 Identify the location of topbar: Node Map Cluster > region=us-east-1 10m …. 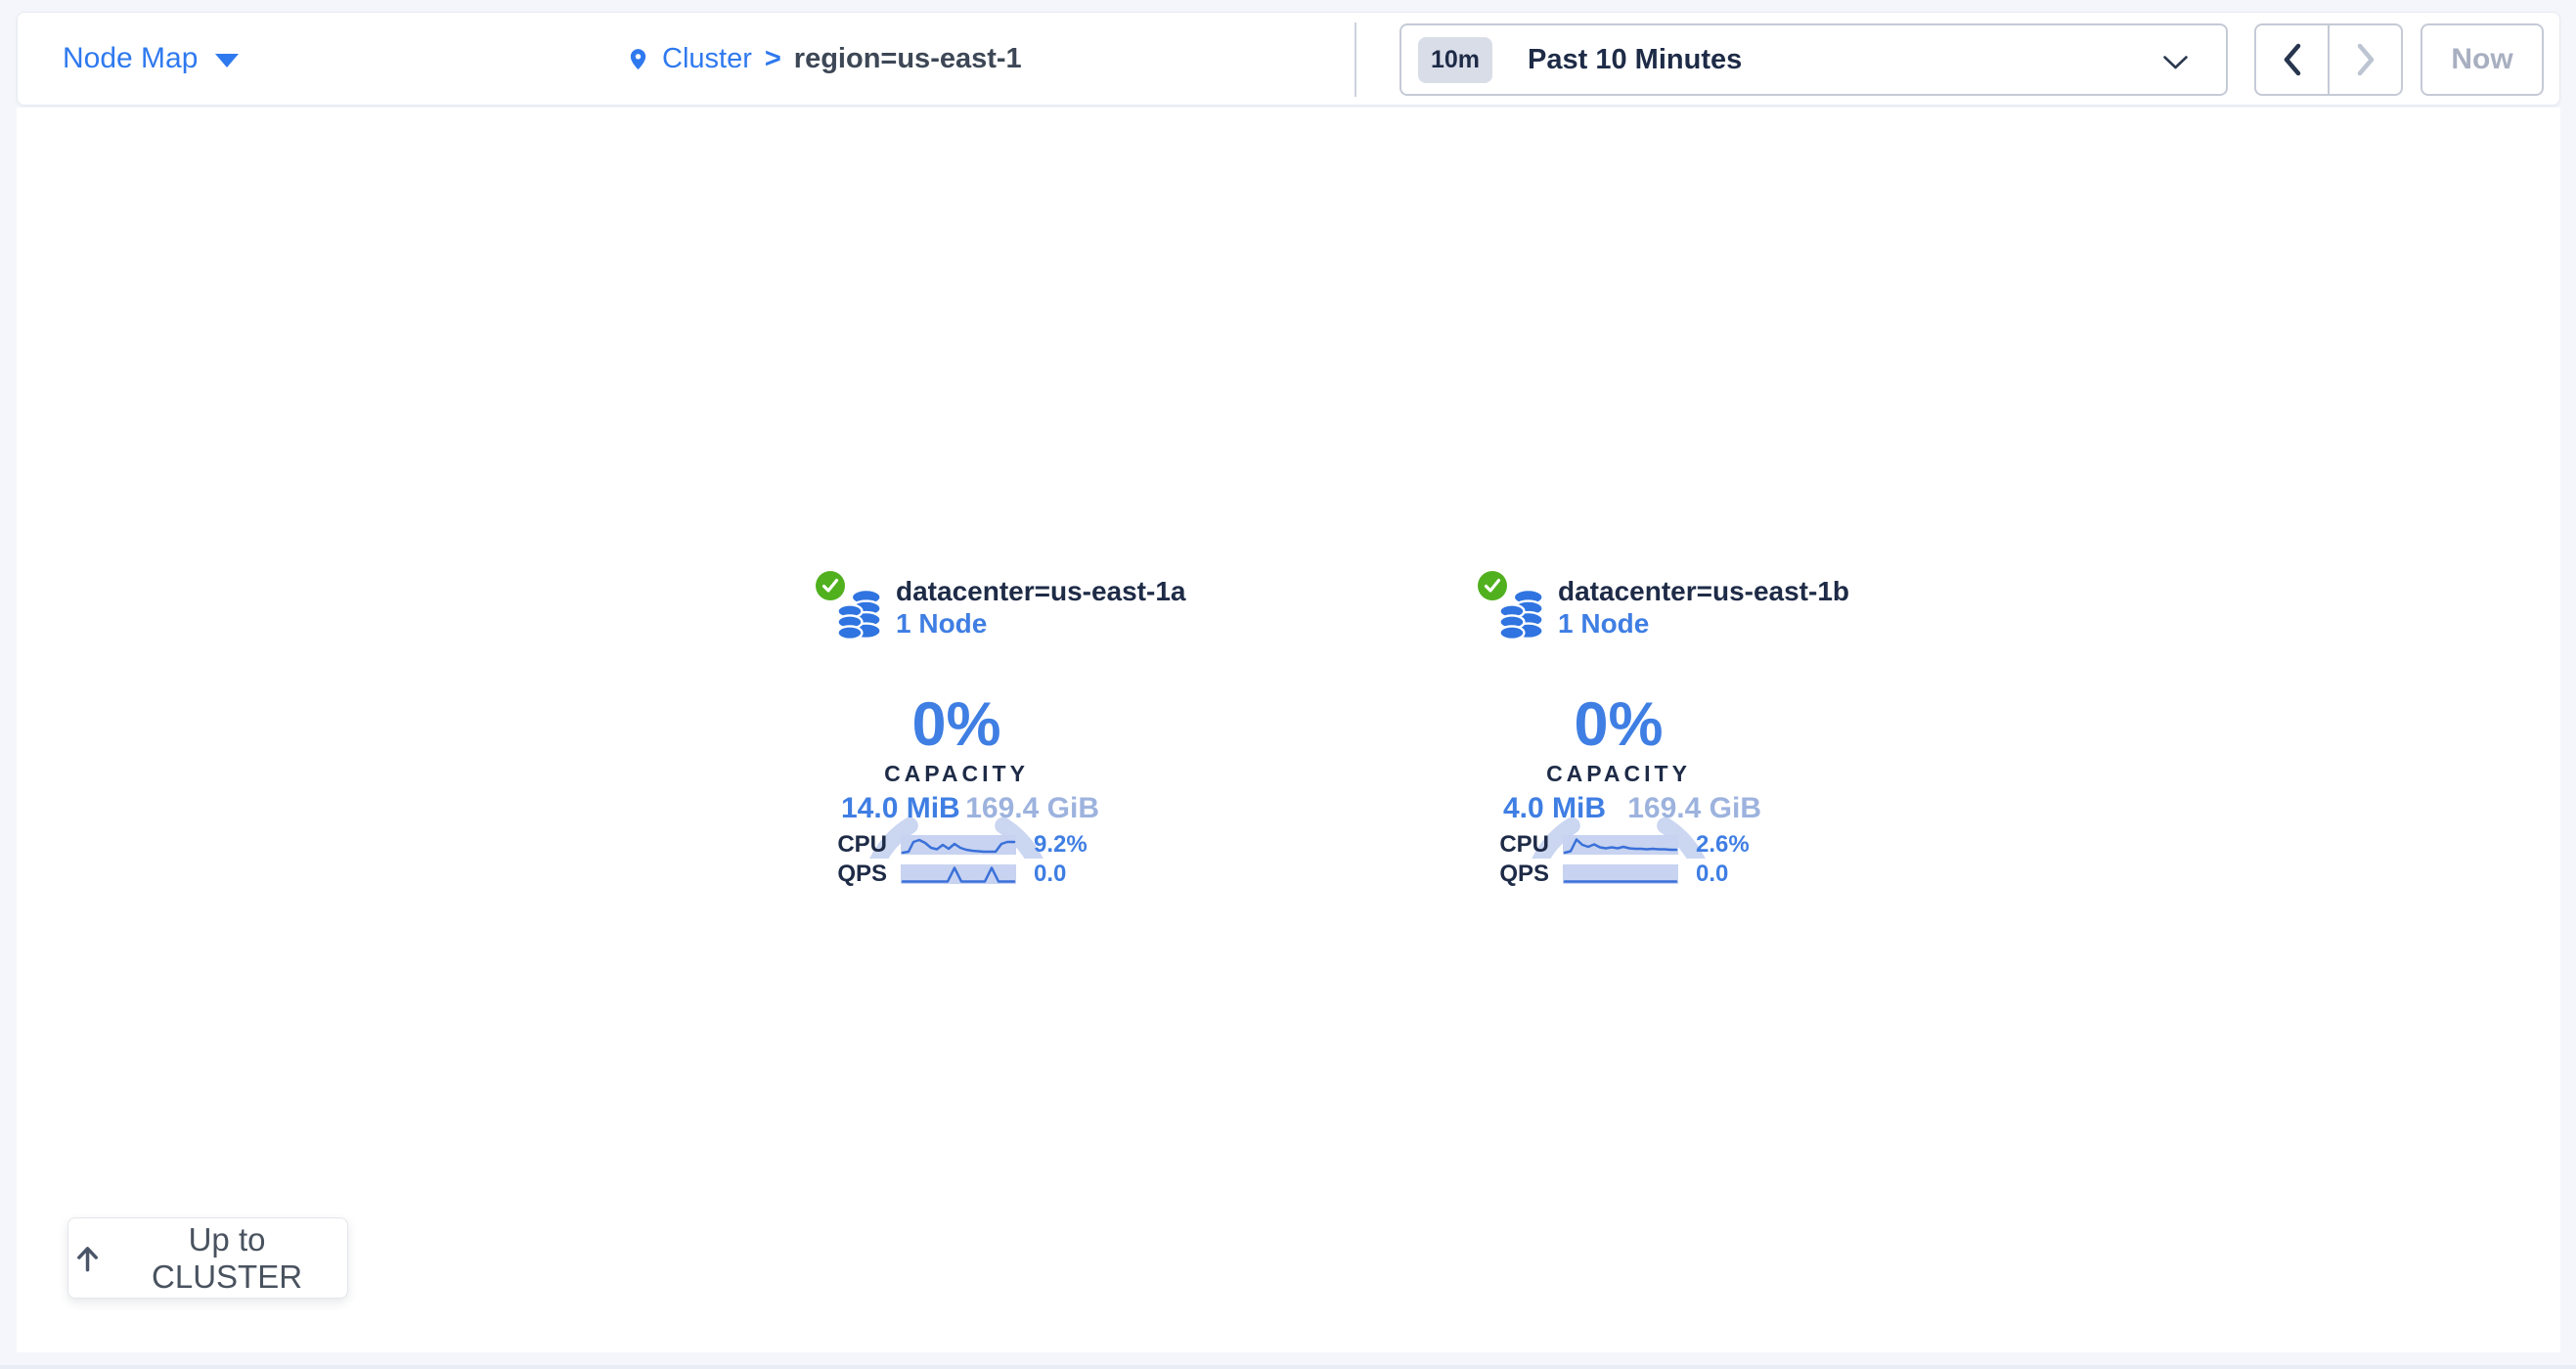
(1288, 59).